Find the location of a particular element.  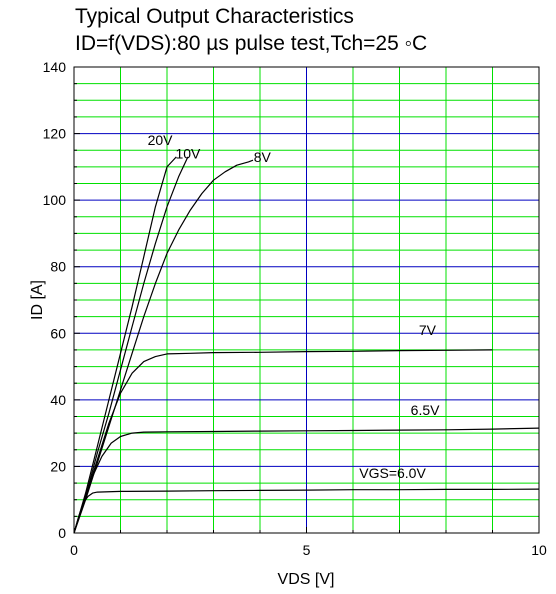

y-tick-labels: 0 20 40 60 80 100 120 140 is located at coordinates (55, 300).